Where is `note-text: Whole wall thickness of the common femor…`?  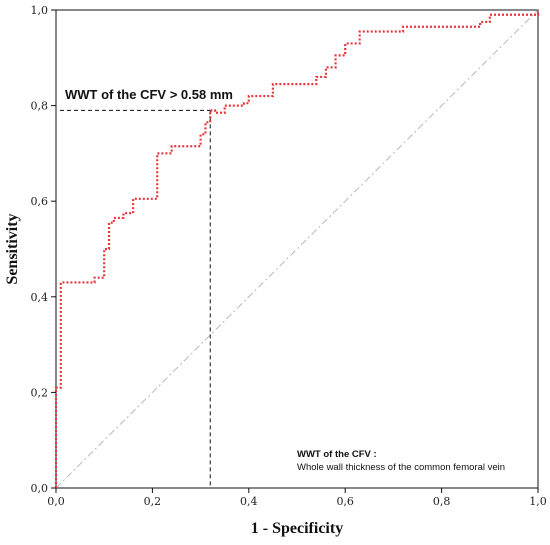 note-text: Whole wall thickness of the common femor… is located at coordinates (401, 467).